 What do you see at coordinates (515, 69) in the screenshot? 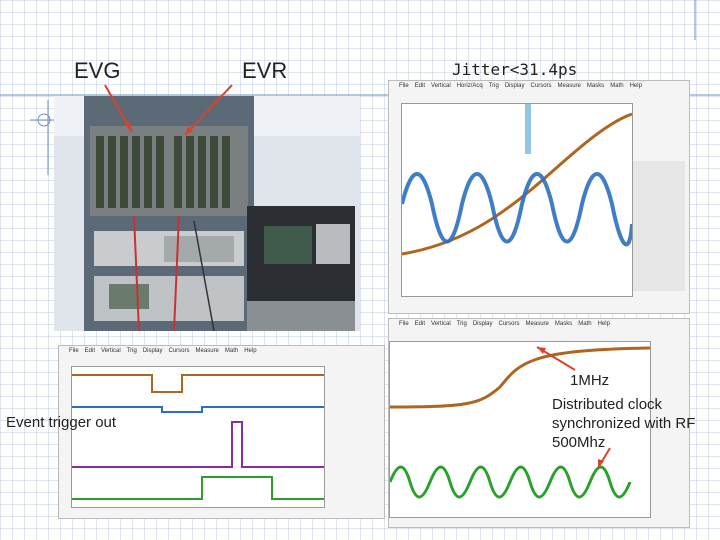
I see `jitter-label: Jitter<31.4ps` at bounding box center [515, 69].